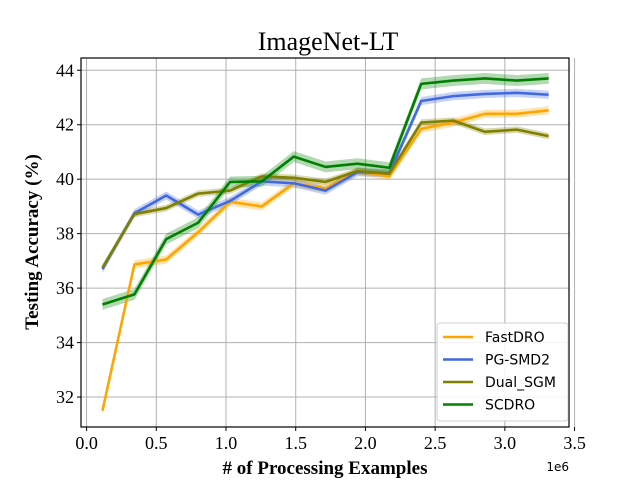 This screenshot has width=640, height=480. I want to click on dual-sgm-legend-label: Dual_SGM, so click(520, 383).